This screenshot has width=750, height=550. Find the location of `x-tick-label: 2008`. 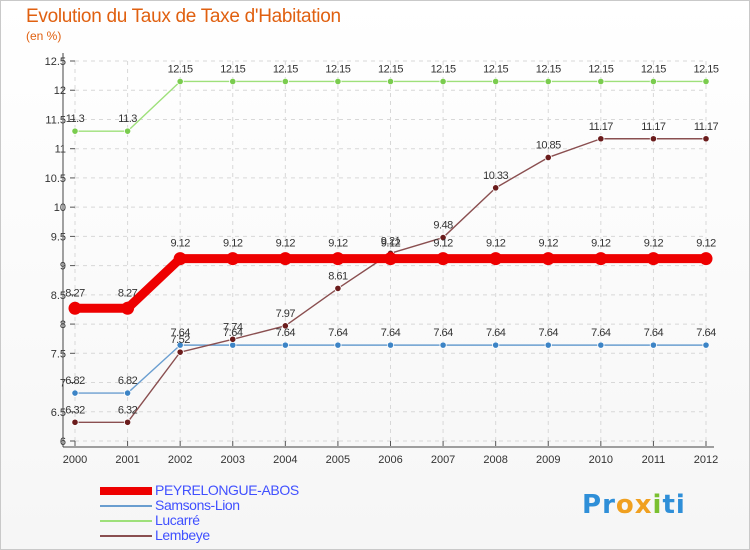

x-tick-label: 2008 is located at coordinates (495, 460).